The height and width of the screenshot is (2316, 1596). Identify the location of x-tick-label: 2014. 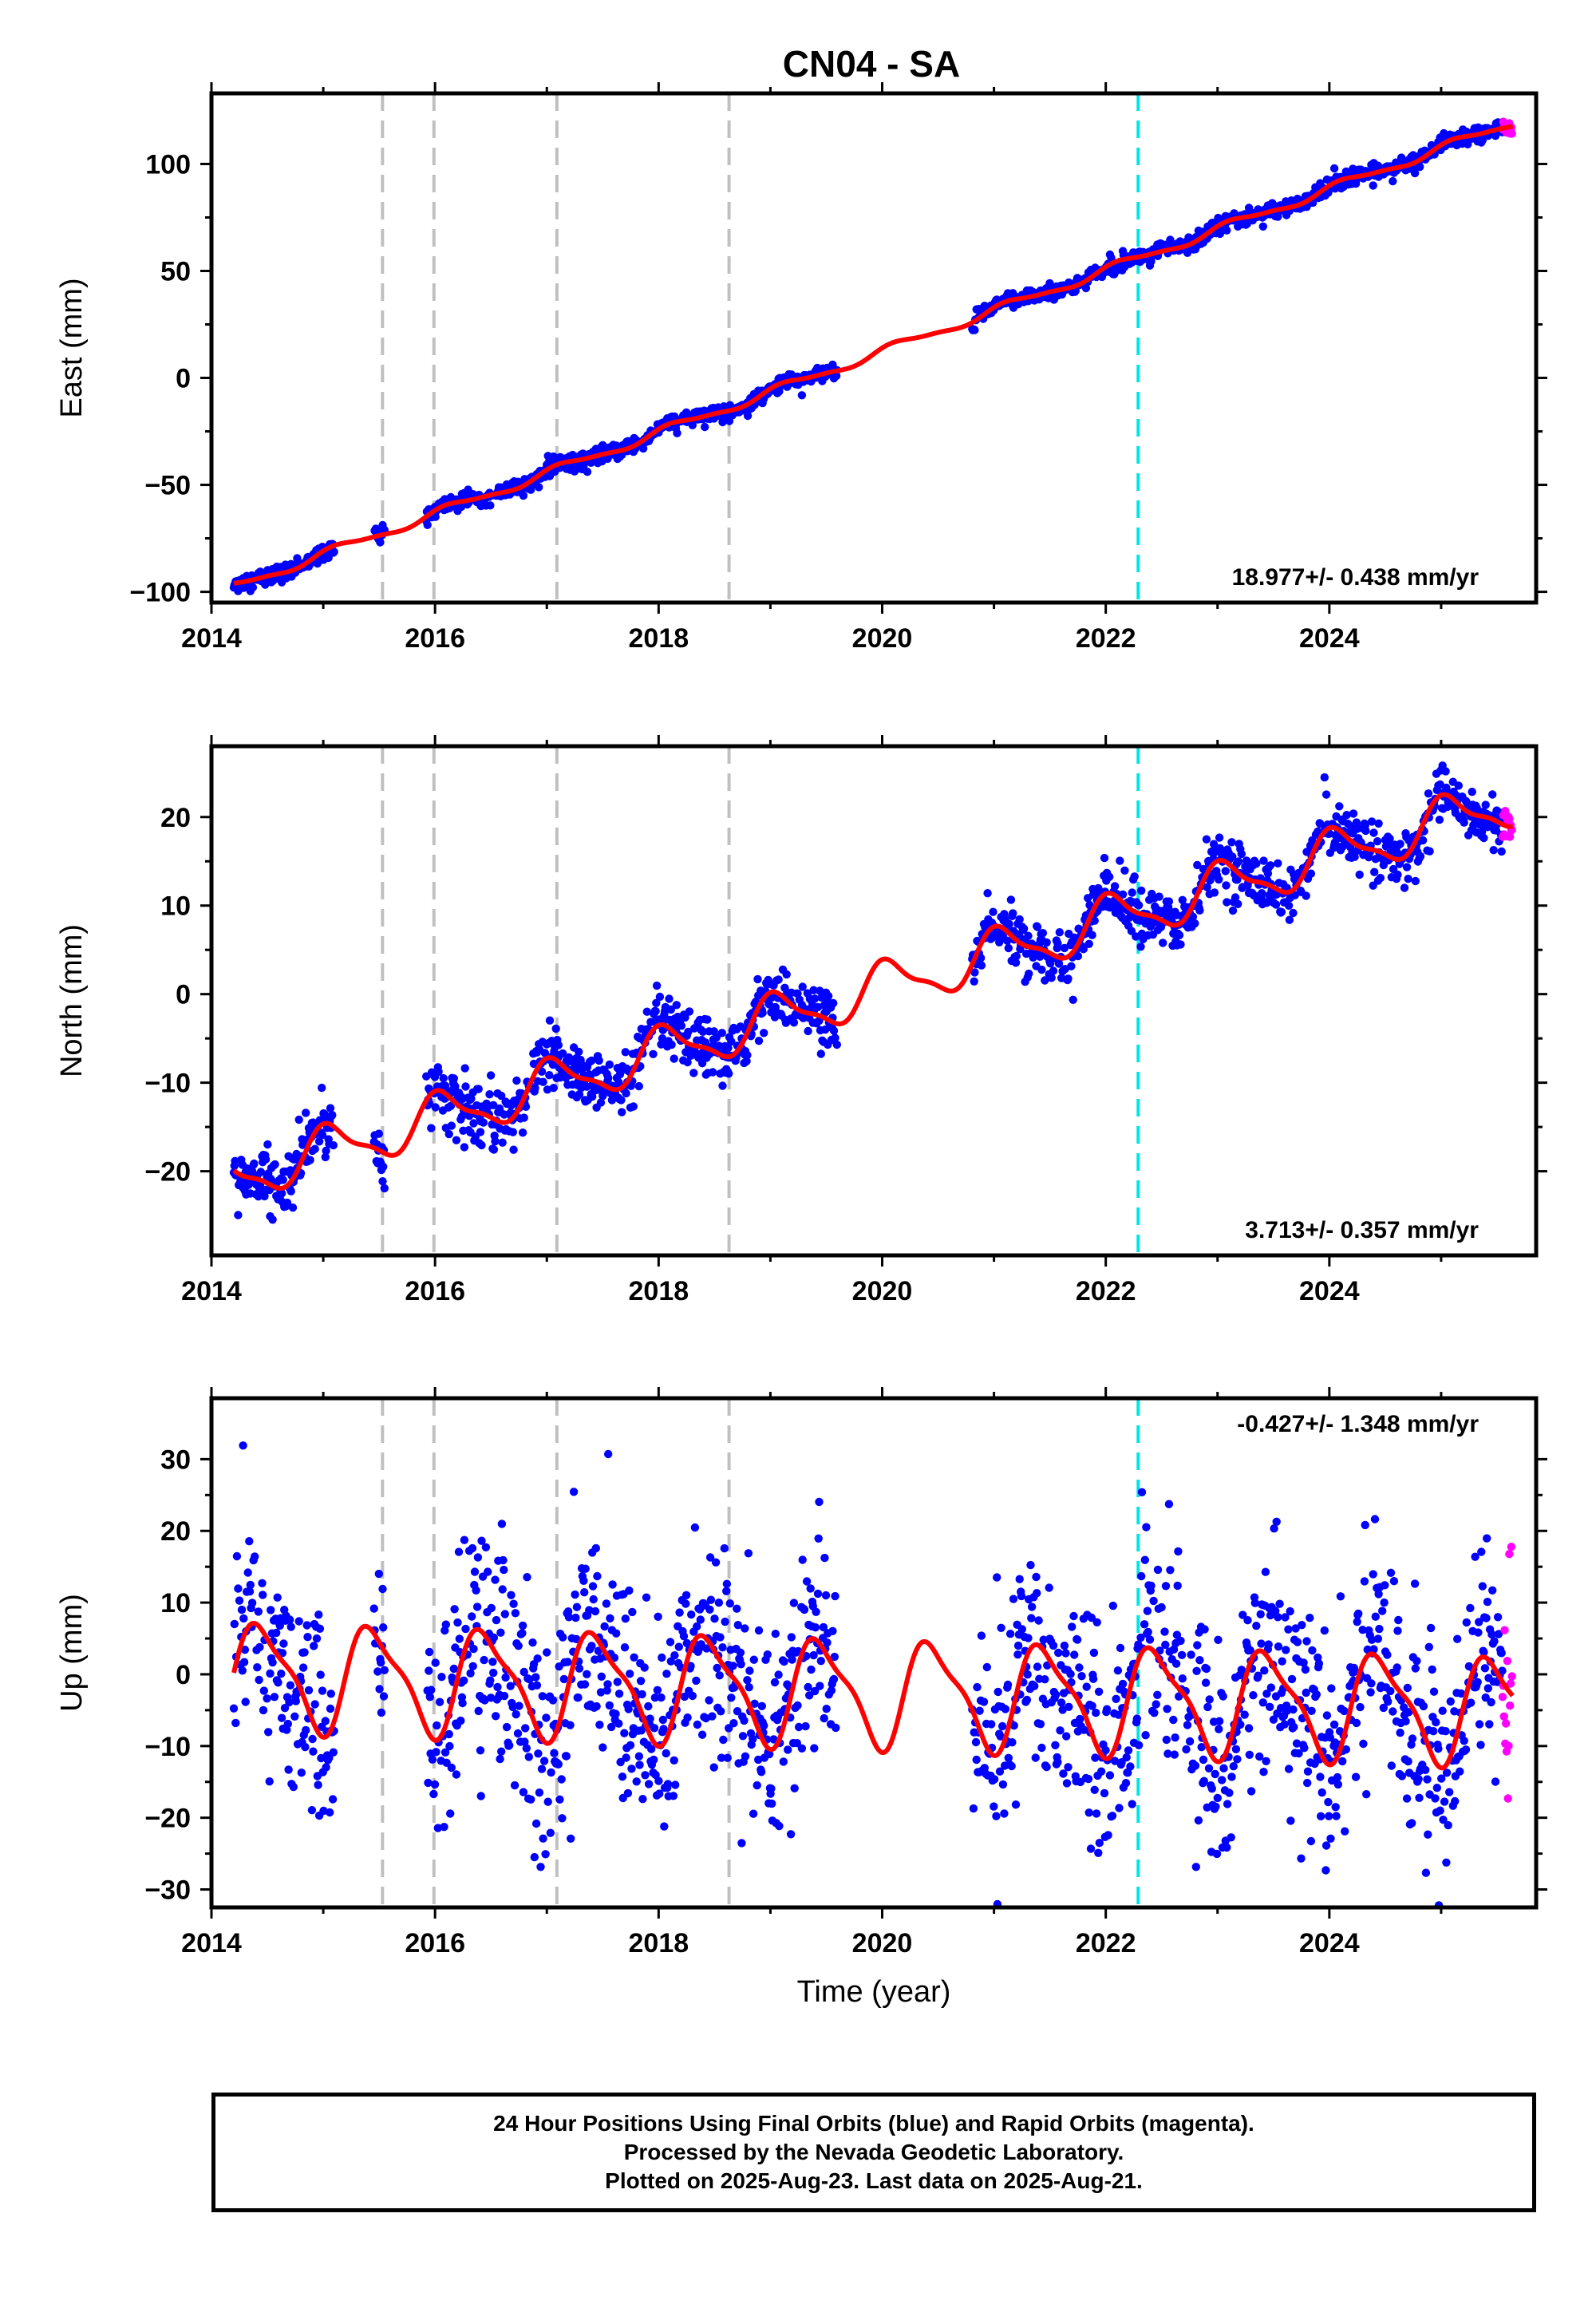
(211, 638).